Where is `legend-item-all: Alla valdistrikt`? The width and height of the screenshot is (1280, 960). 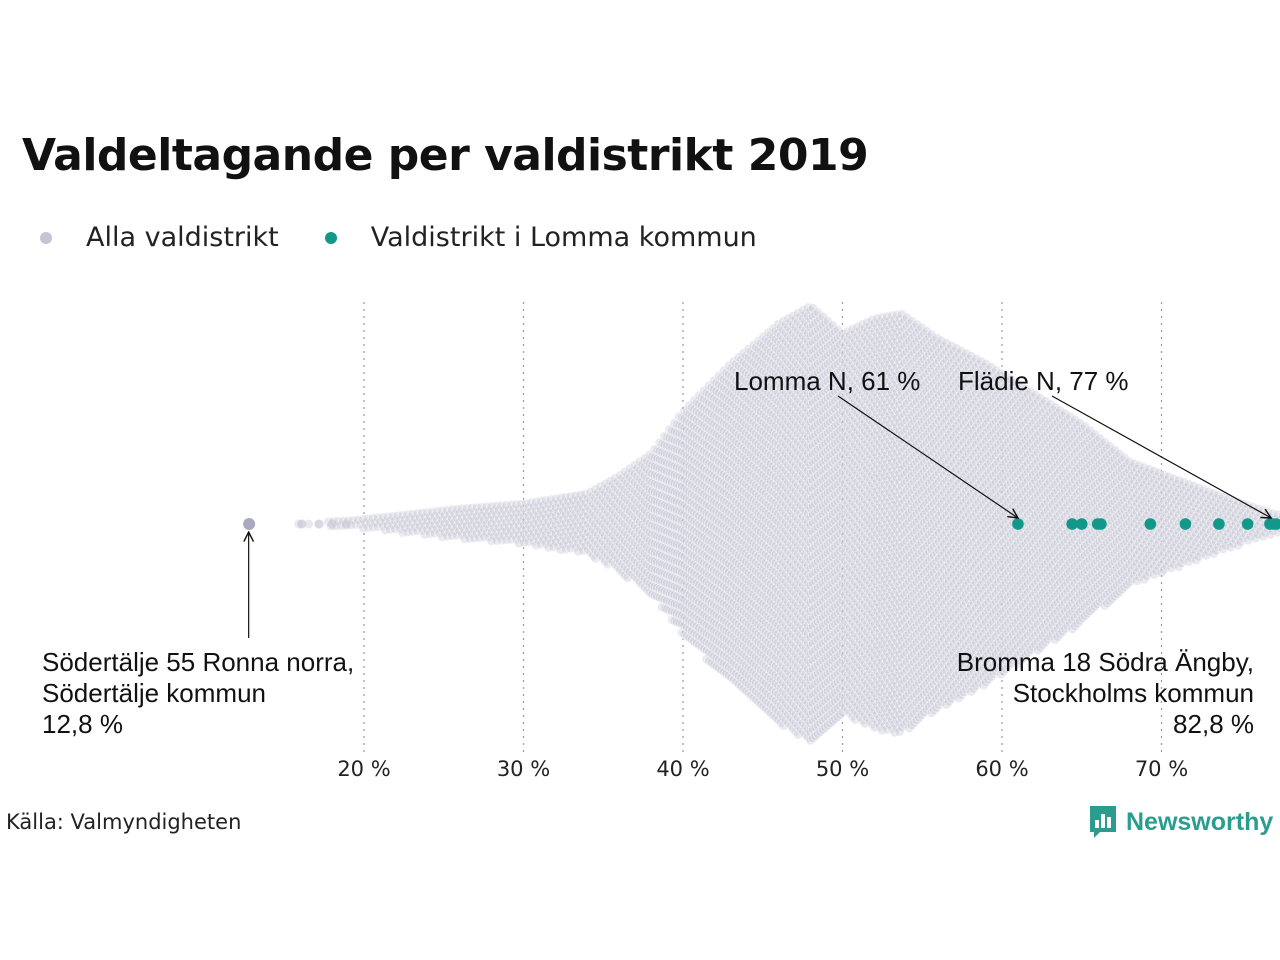 legend-item-all: Alla valdistrikt is located at coordinates (159, 237).